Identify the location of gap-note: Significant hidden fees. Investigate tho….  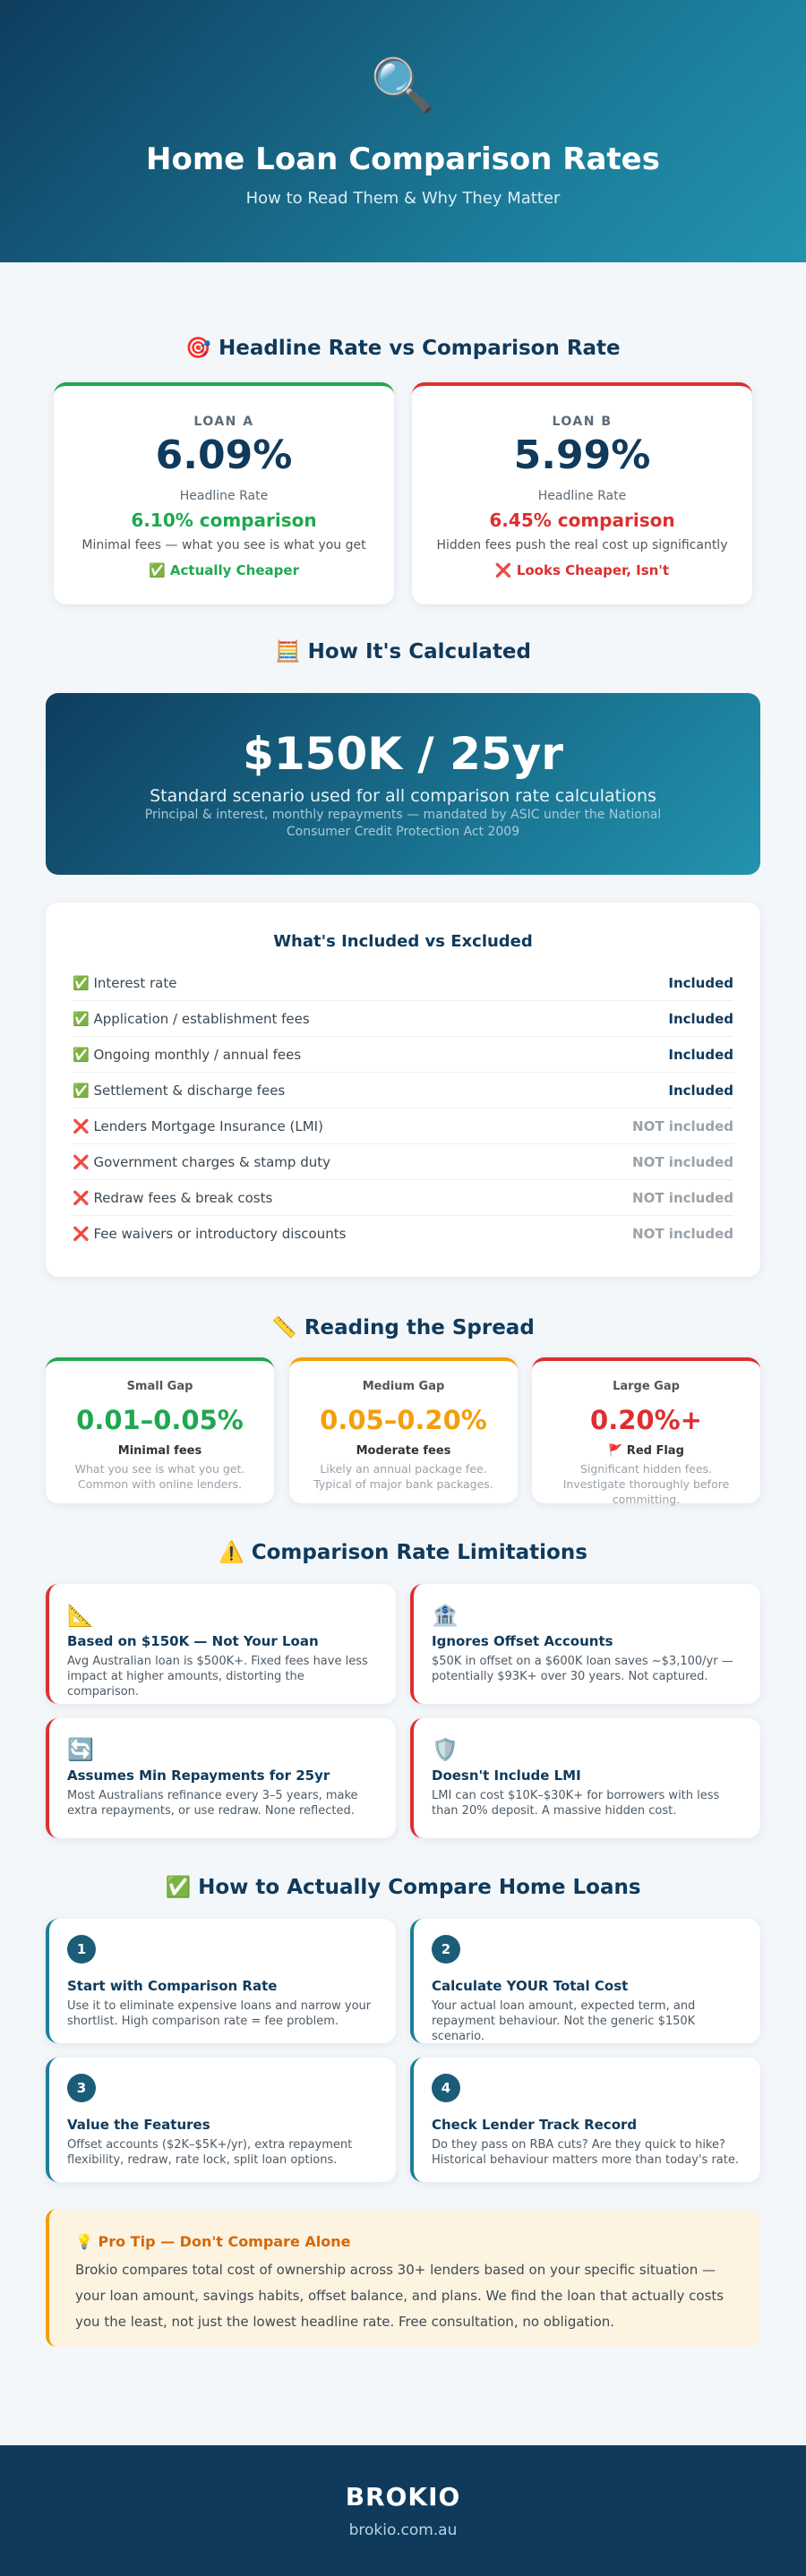
(646, 1484).